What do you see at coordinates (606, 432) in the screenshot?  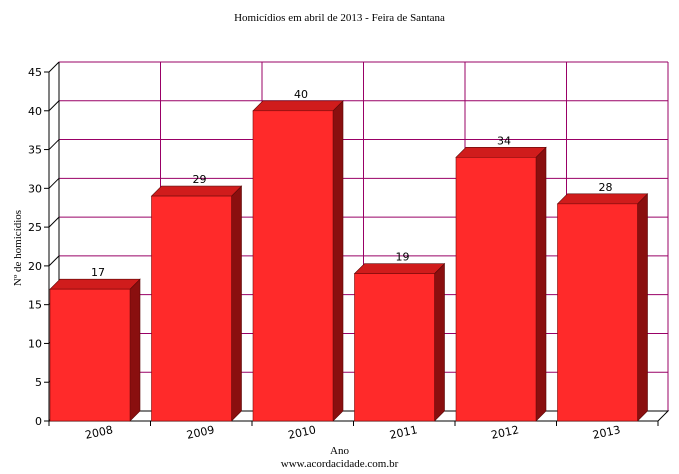 I see `x-tick-label: 2013` at bounding box center [606, 432].